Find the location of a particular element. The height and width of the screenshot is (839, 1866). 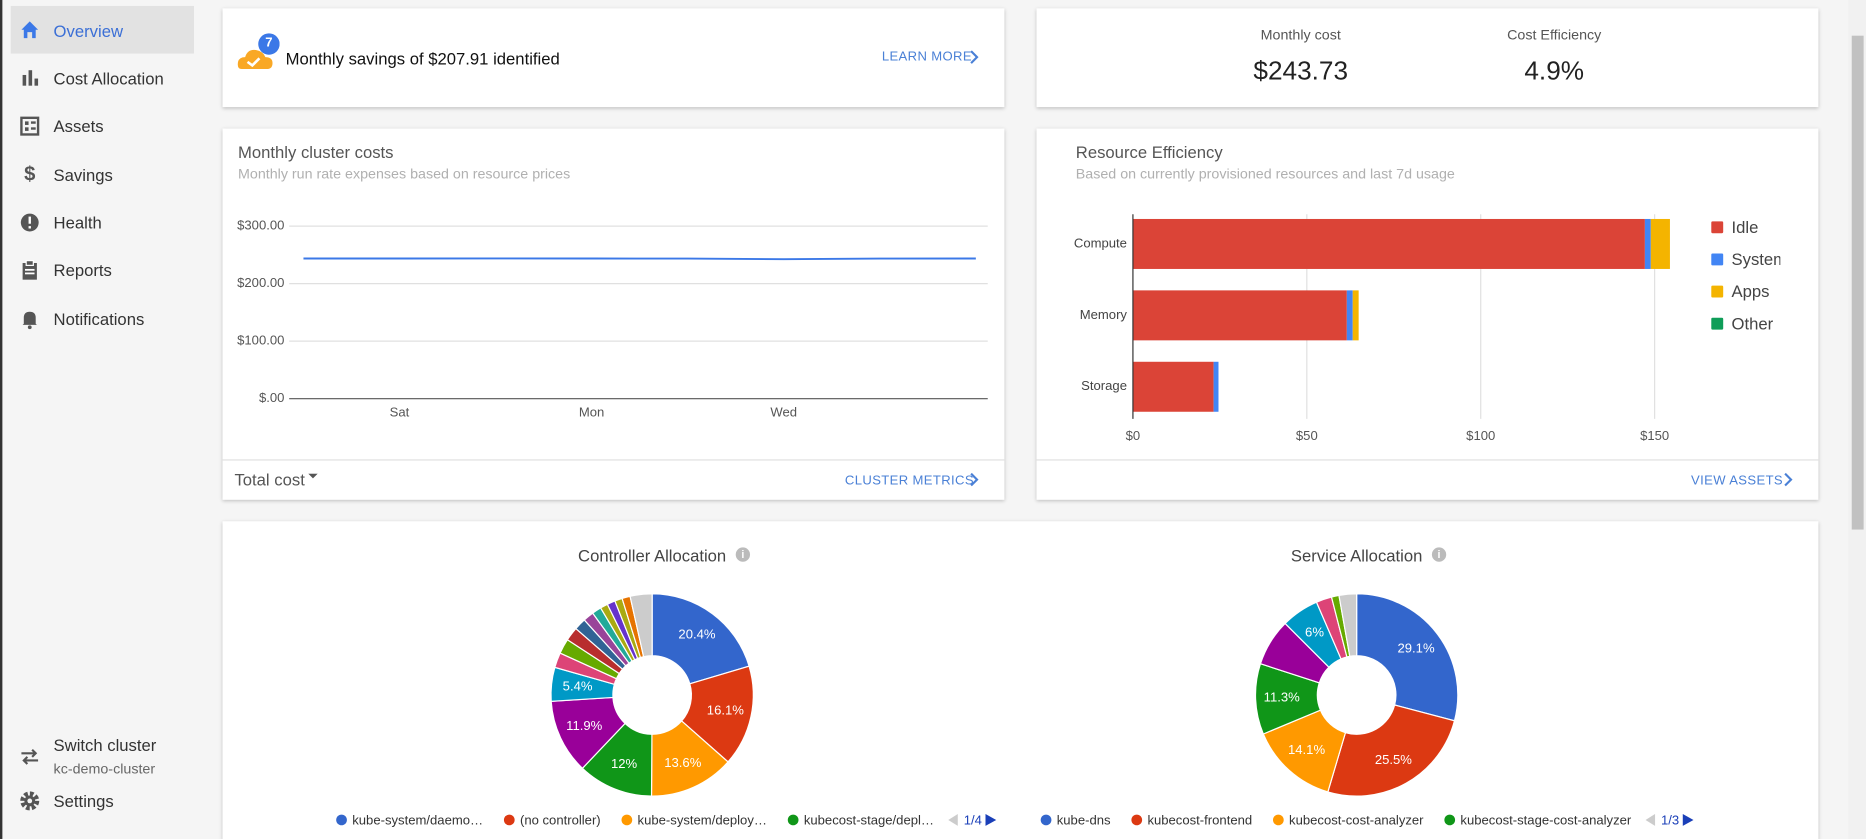

nav-item: Overview is located at coordinates (88, 31).